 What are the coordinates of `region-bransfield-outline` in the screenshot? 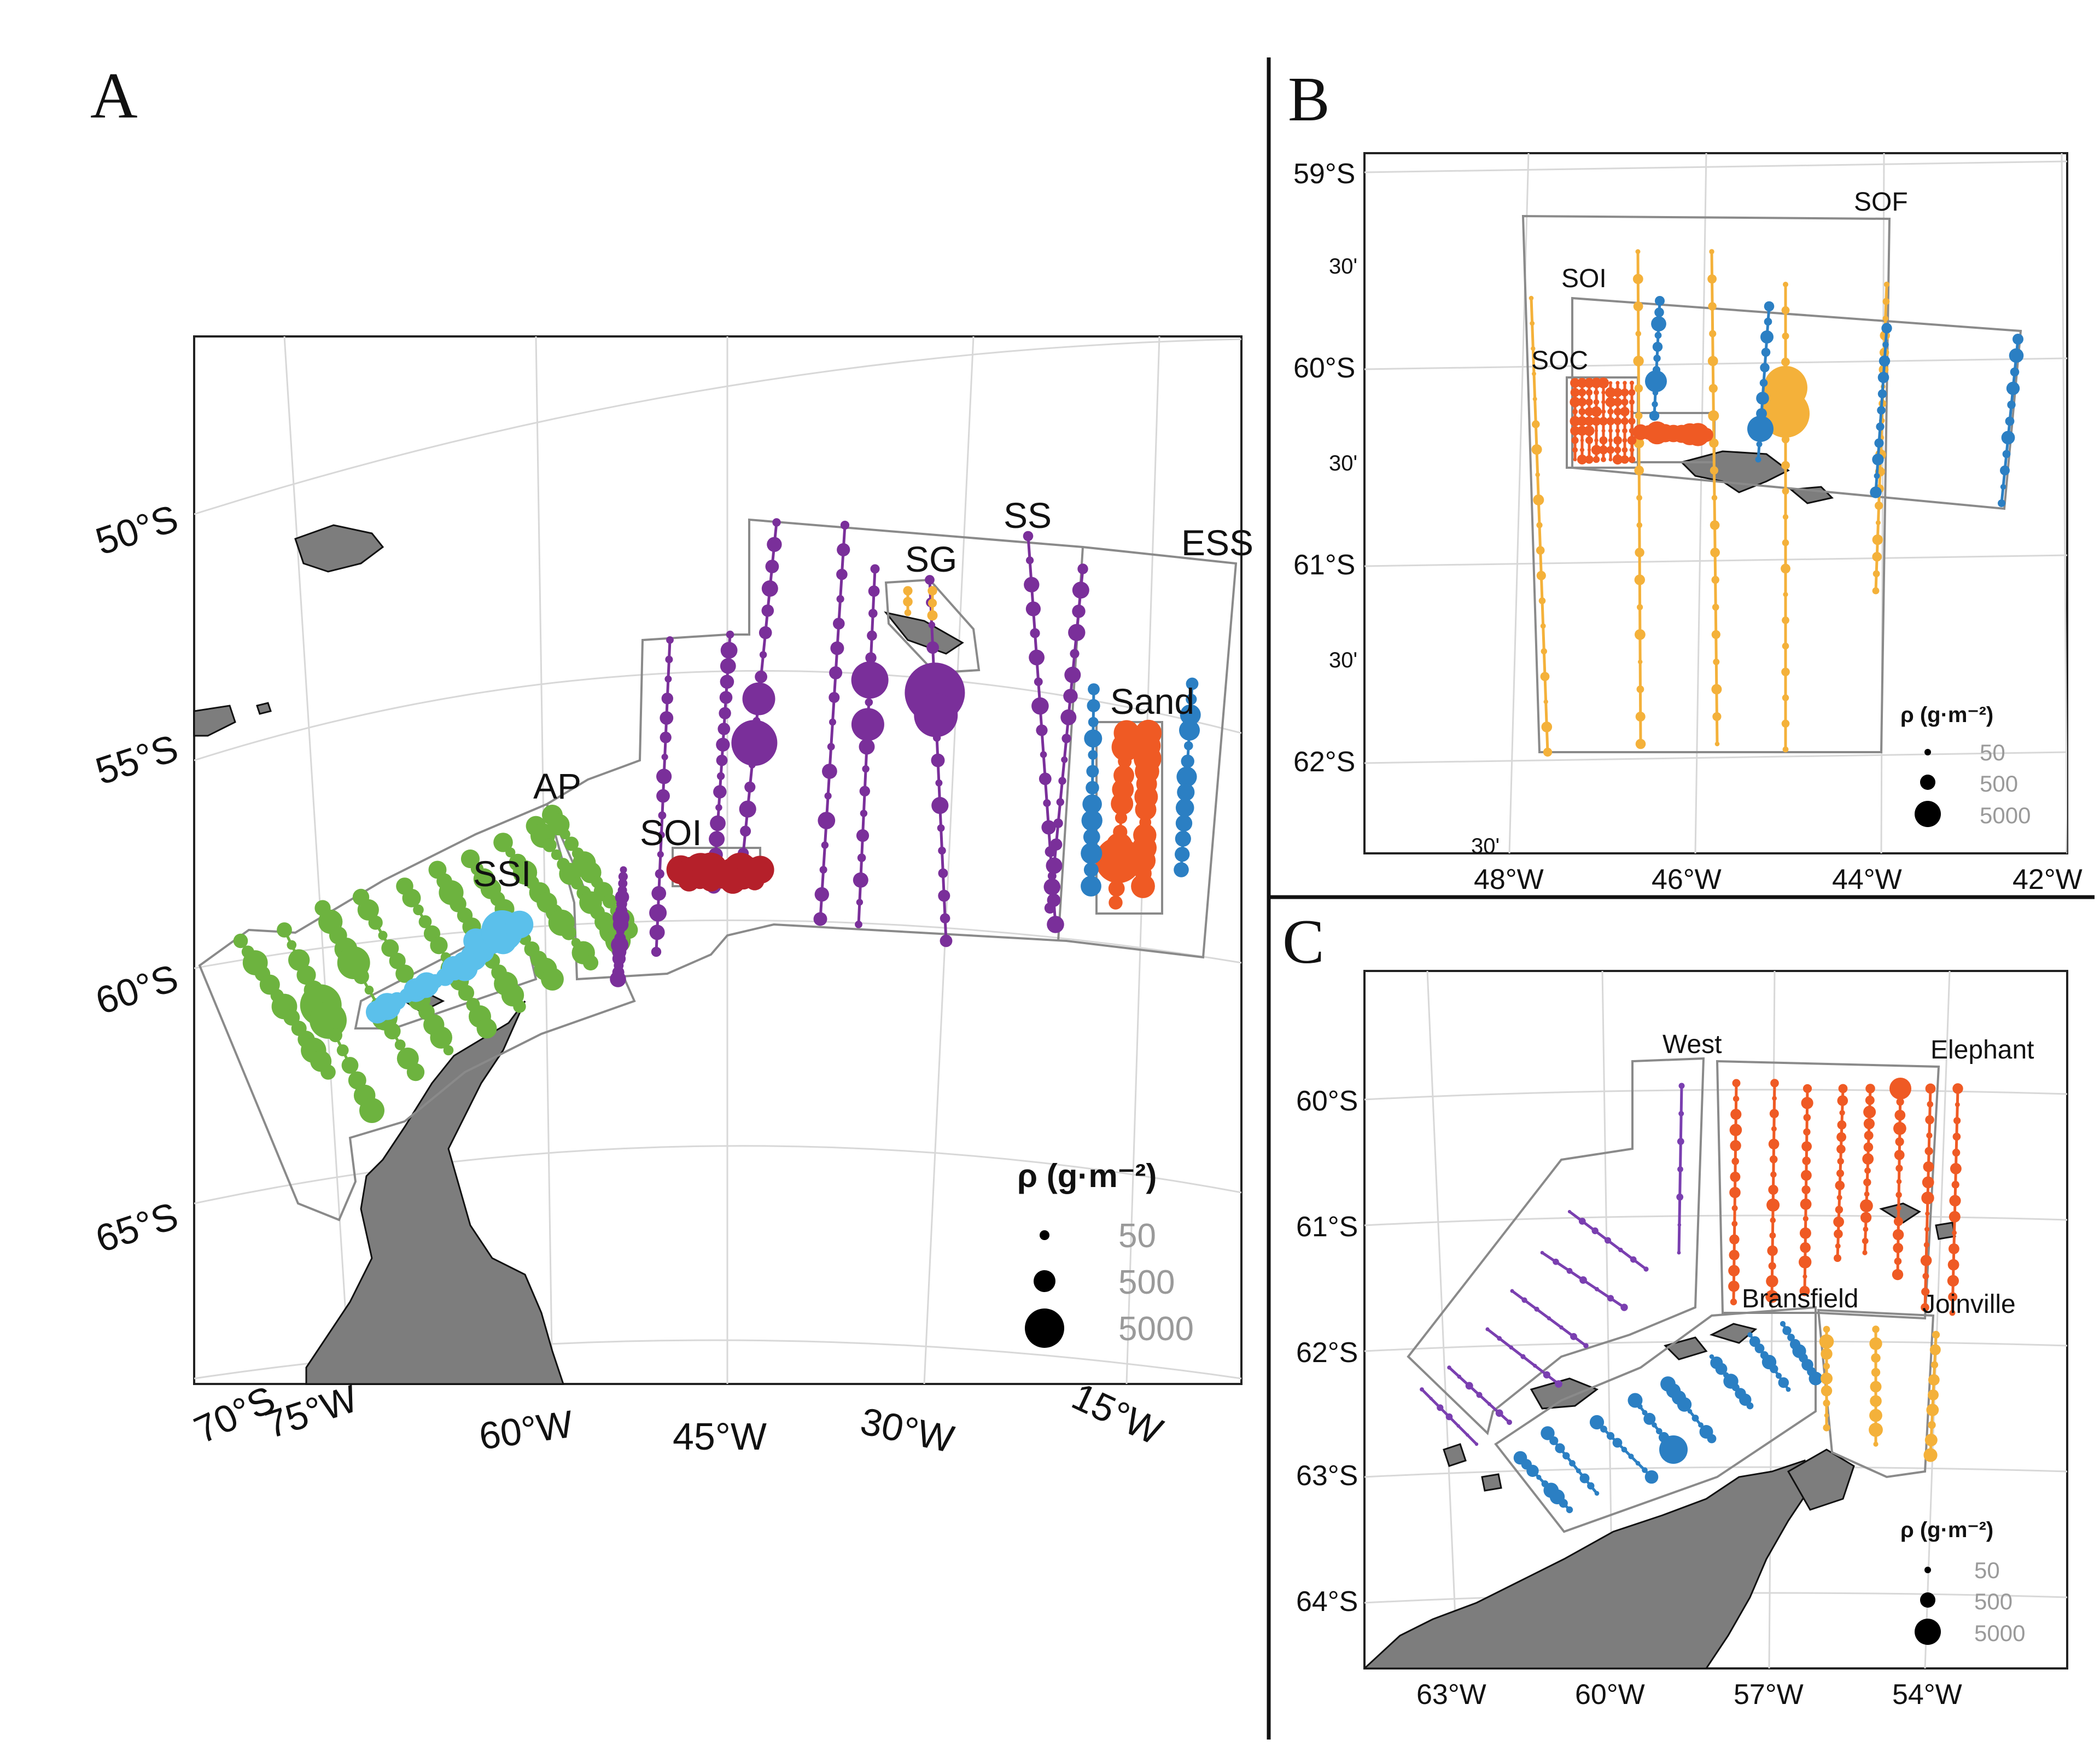 It's located at (1655, 1419).